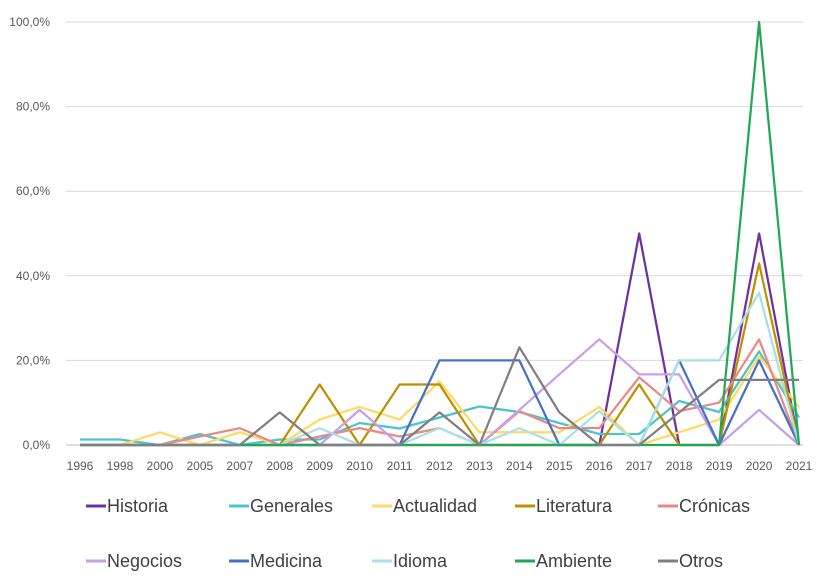 Image resolution: width=833 pixels, height=580 pixels. I want to click on x-tick-label: 2011, so click(400, 466).